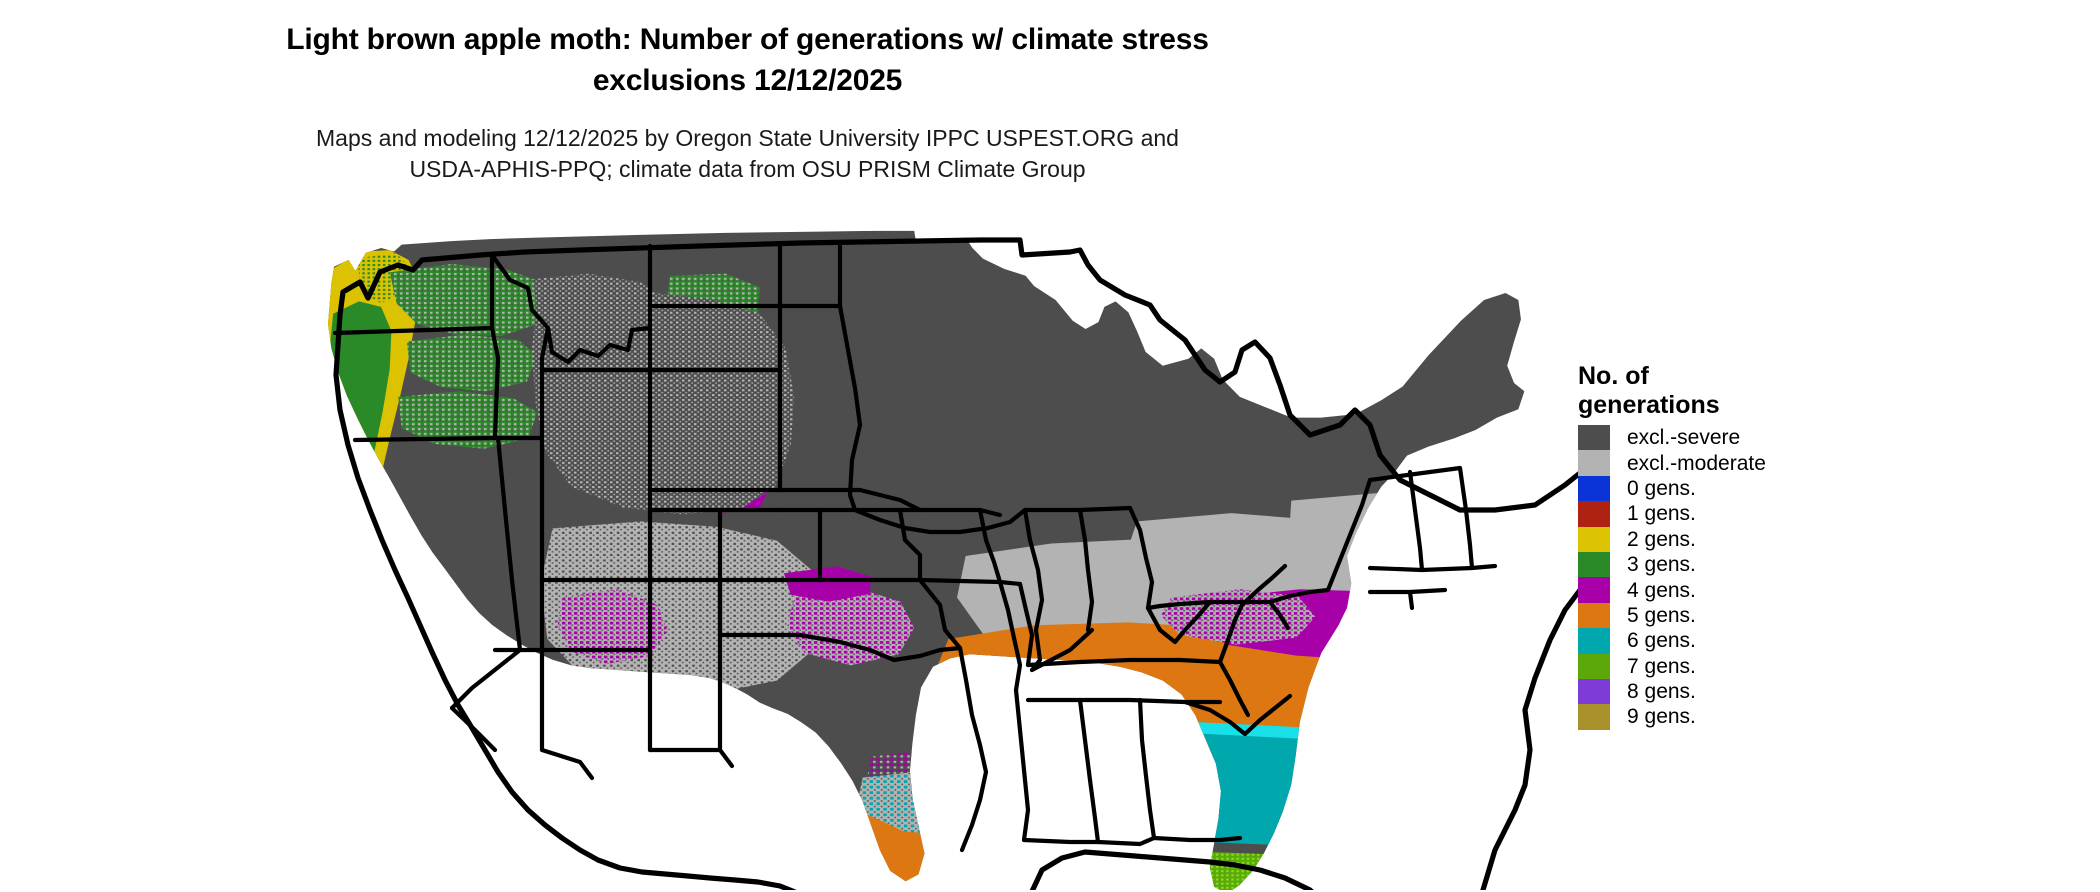 This screenshot has height=892, width=2100. What do you see at coordinates (890, 500) in the screenshot?
I see `border-ia-il-n` at bounding box center [890, 500].